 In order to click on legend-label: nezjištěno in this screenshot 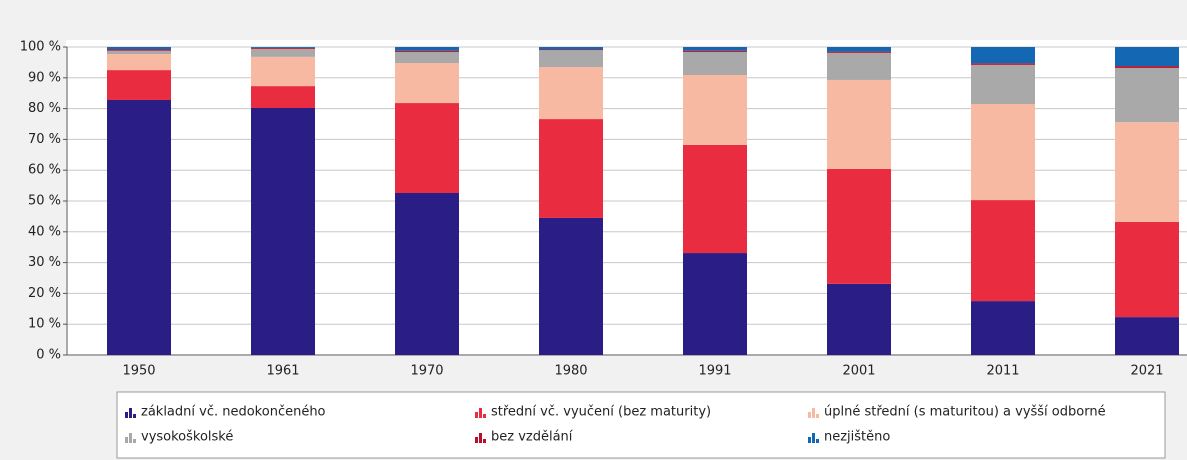, I will do `click(857, 437)`.